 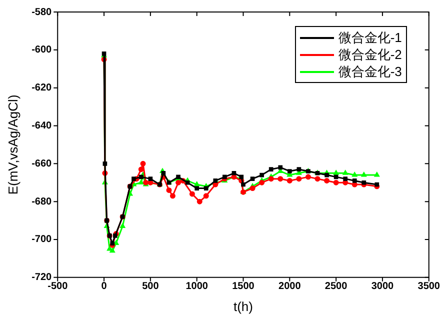 What do you see at coordinates (370, 54) in the screenshot?
I see `legend-label: 微合金化-2` at bounding box center [370, 54].